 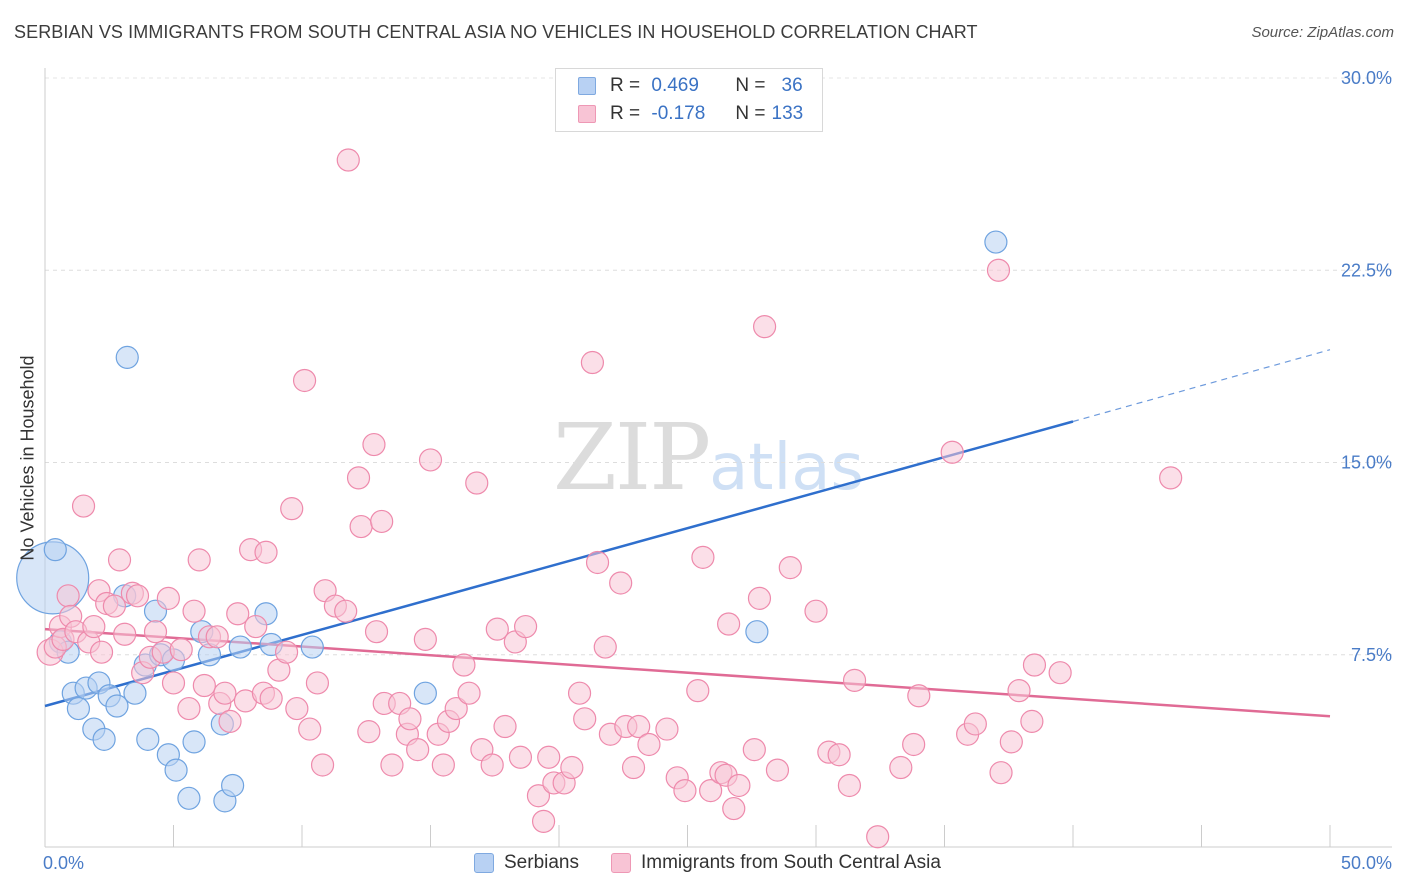 I want to click on chart-source: Source: ZipAtlas.com, so click(x=1322, y=32).